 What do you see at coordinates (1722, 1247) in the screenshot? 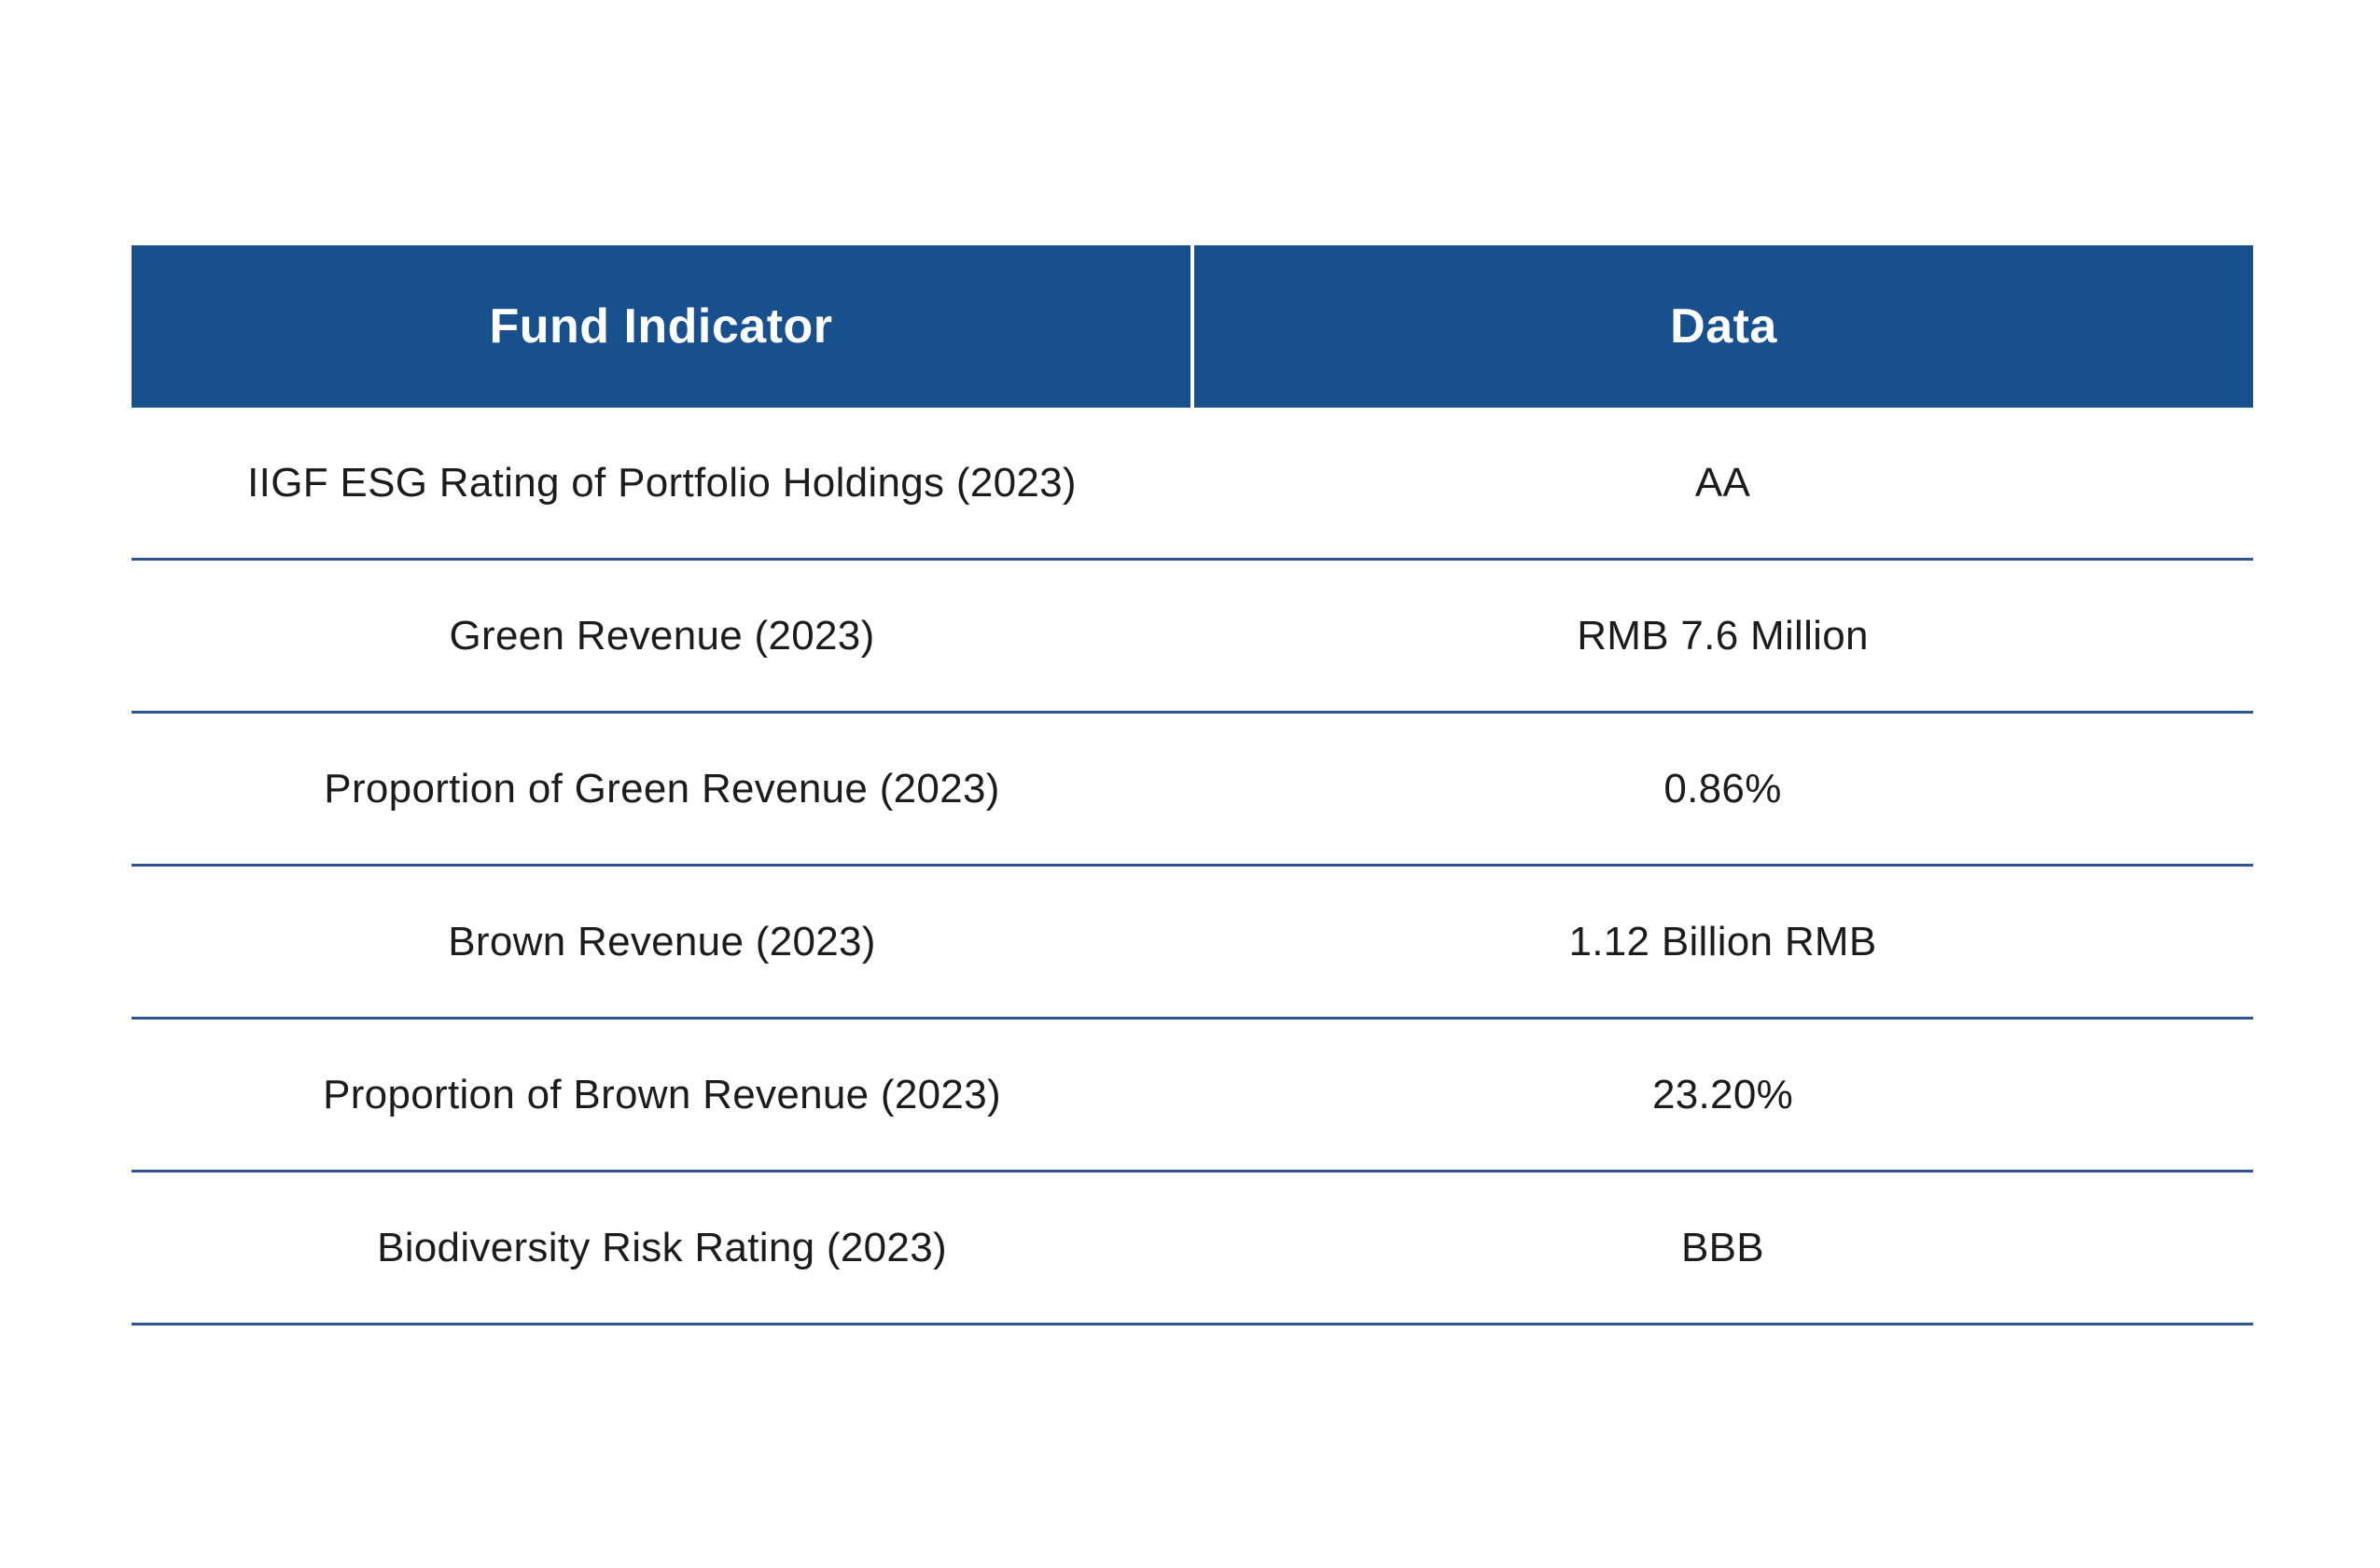
I see `data-cell: BBB` at bounding box center [1722, 1247].